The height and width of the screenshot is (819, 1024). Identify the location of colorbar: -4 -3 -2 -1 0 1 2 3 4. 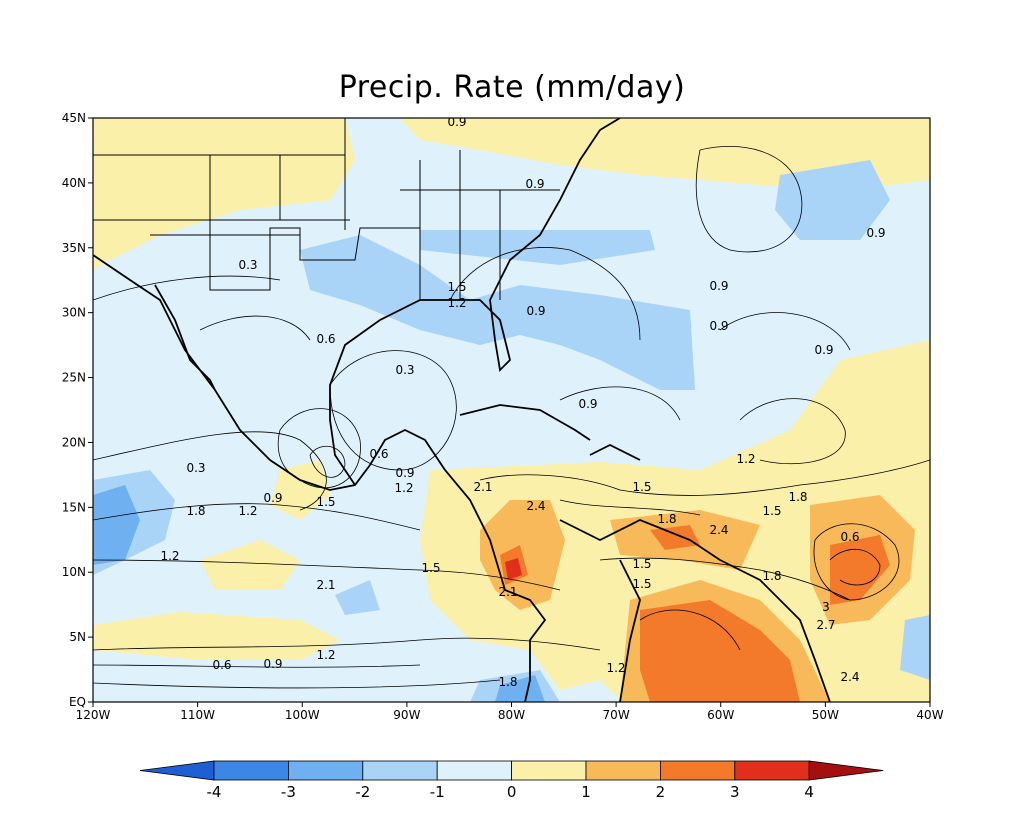
(511, 780).